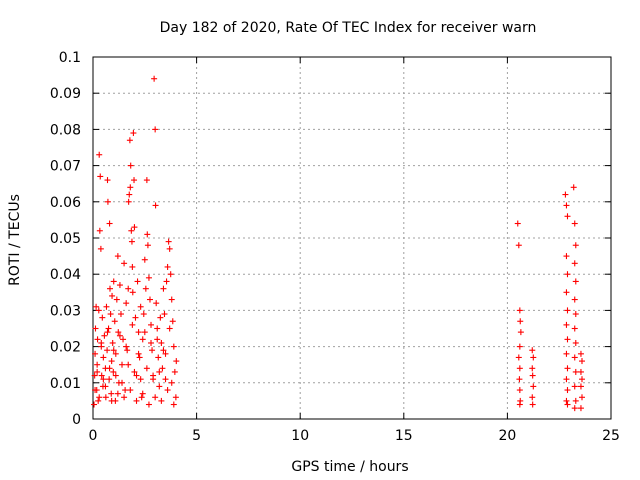 Image resolution: width=640 pixels, height=480 pixels. I want to click on x-tick-label: 15, so click(404, 436).